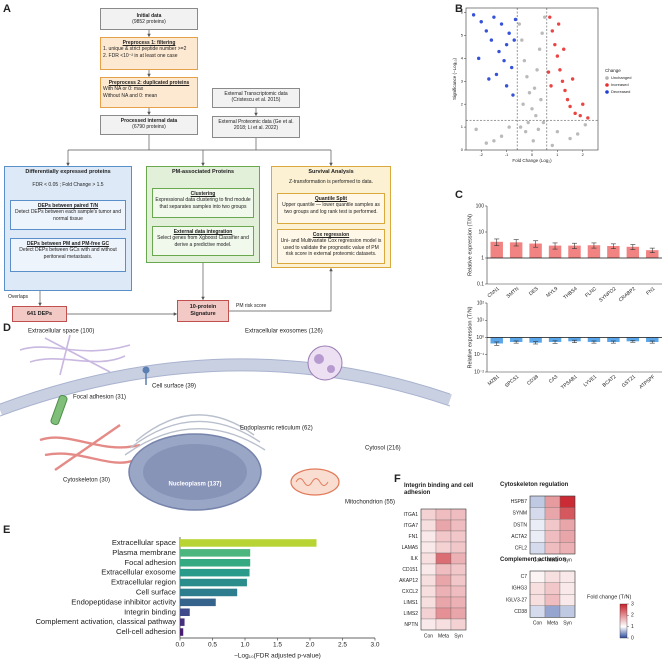 This screenshot has width=668, height=664. I want to click on box-title: Cox regression, so click(331, 235).